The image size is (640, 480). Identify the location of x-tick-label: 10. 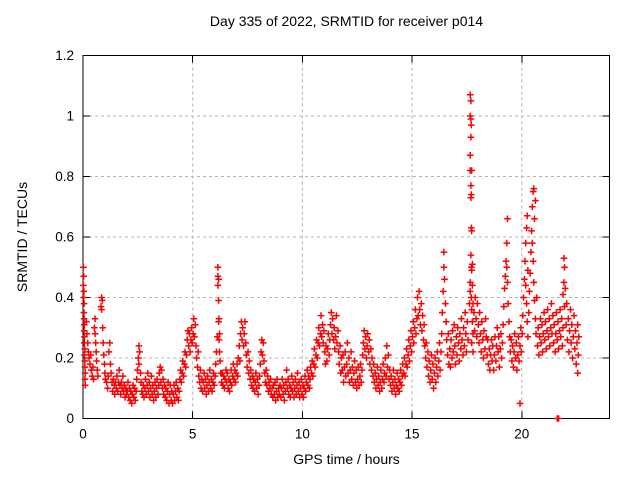
(302, 434).